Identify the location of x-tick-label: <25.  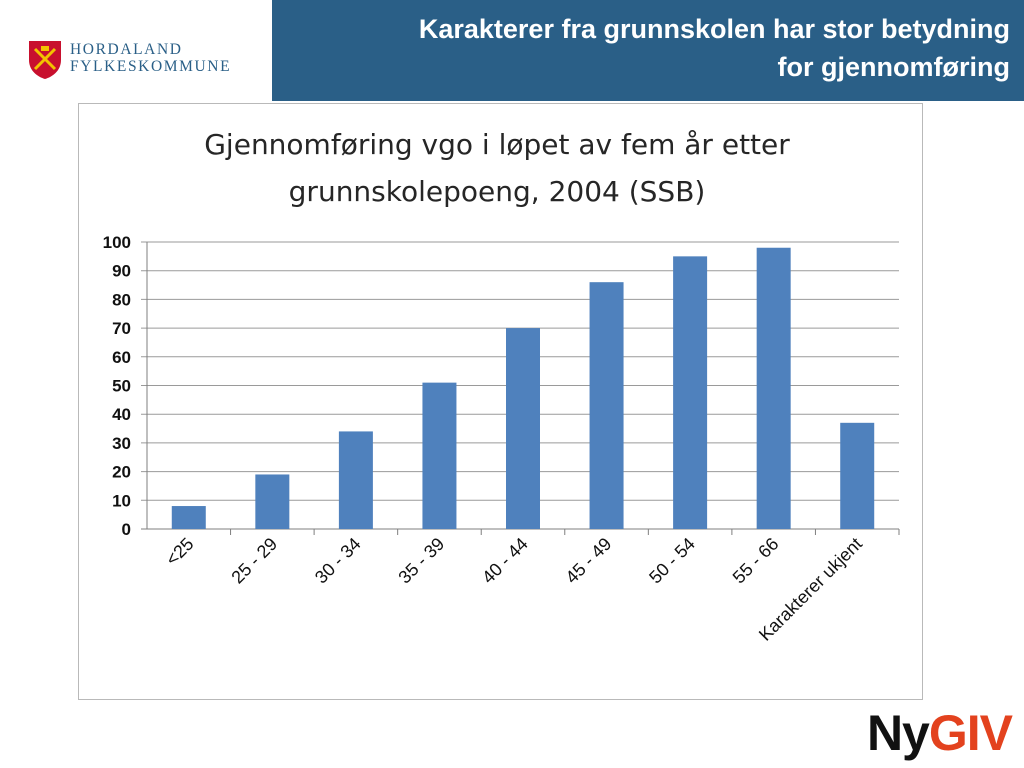
(180, 552).